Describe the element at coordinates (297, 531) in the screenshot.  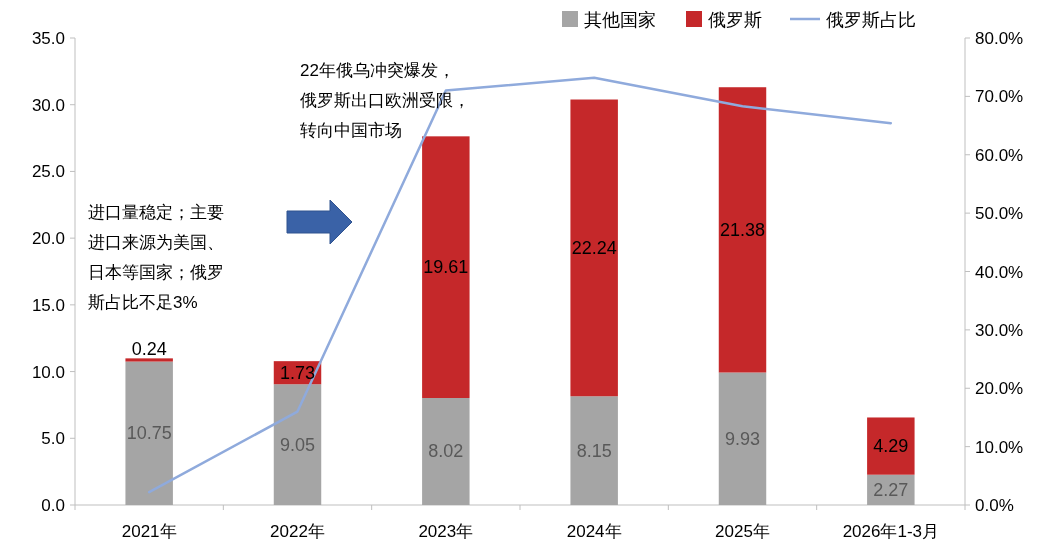
I see `x-tick-label: 2022年` at that location.